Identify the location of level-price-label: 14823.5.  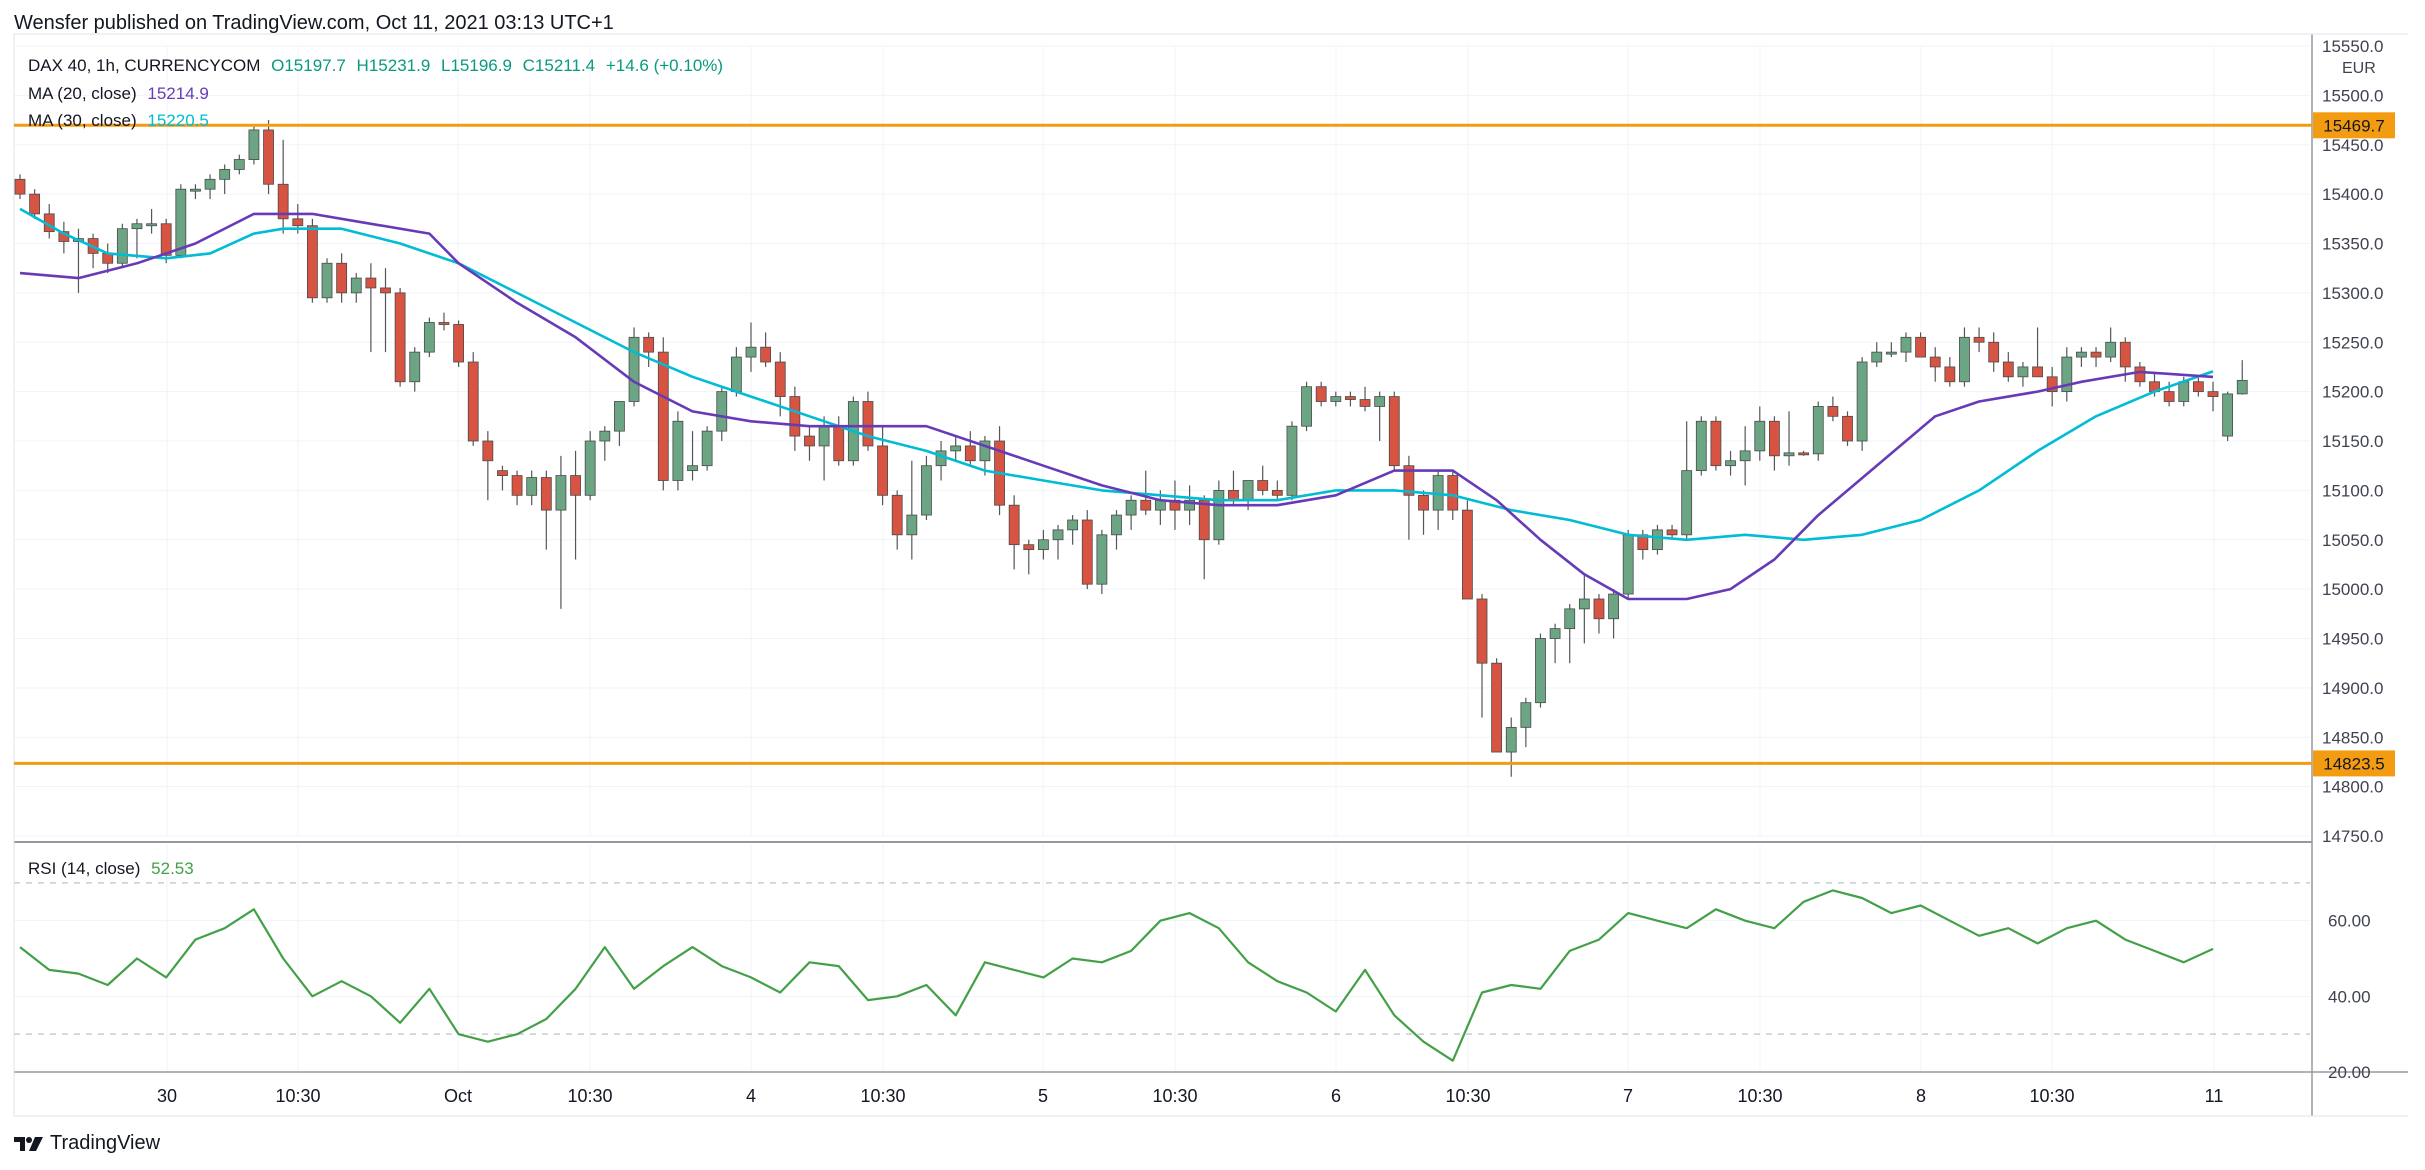
(2353, 763).